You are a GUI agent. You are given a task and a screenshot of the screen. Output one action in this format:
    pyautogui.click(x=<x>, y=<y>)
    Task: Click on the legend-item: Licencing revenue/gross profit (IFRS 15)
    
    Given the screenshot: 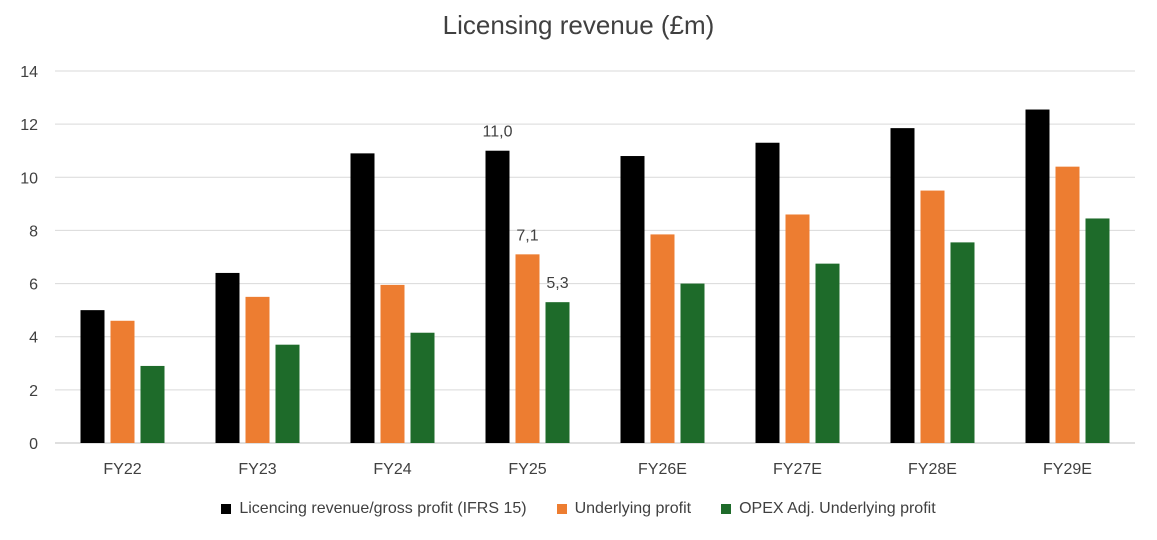 What is the action you would take?
    pyautogui.click(x=374, y=509)
    